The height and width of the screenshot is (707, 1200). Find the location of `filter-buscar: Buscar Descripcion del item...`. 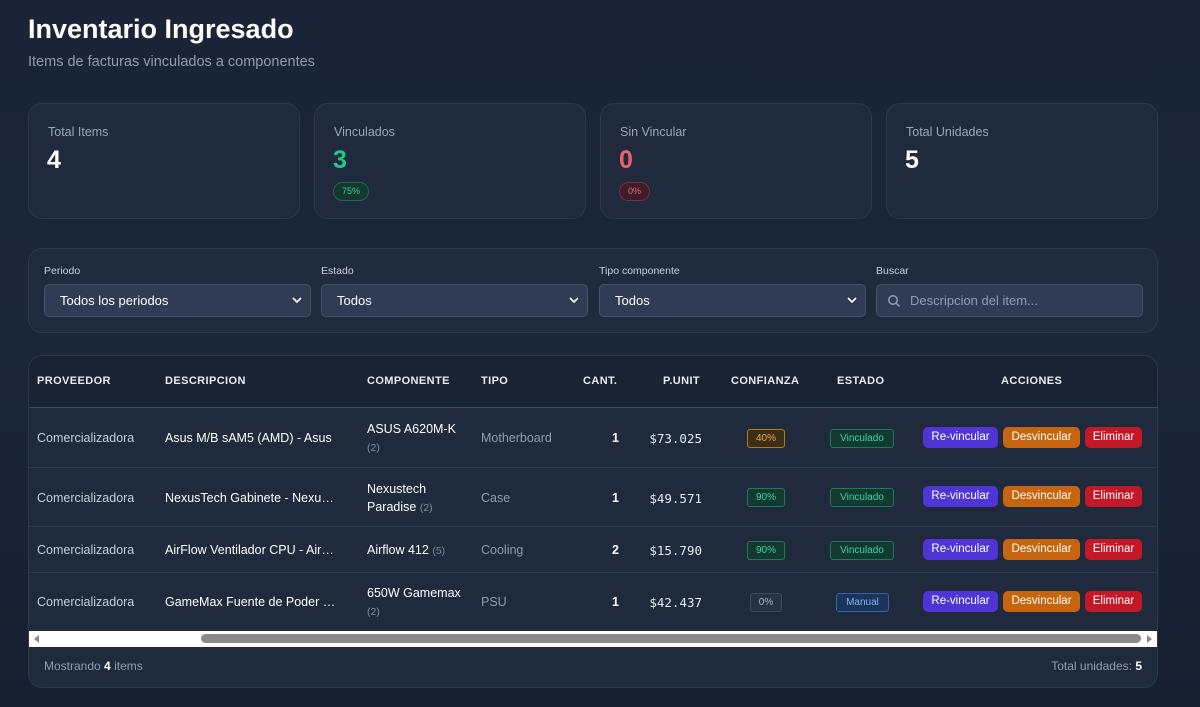

filter-buscar: Buscar Descripcion del item... is located at coordinates (1009, 291).